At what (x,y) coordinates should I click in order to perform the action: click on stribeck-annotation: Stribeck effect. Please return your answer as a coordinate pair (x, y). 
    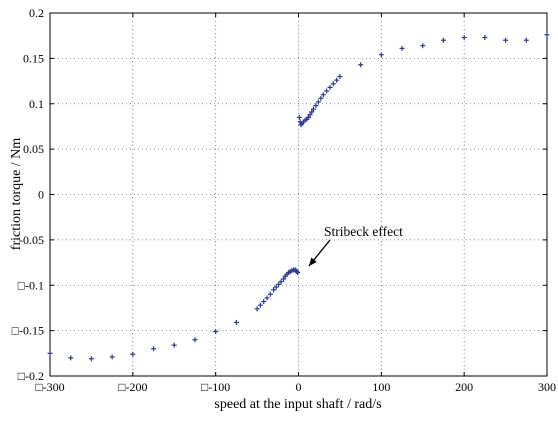
    Looking at the image, I should click on (355, 245).